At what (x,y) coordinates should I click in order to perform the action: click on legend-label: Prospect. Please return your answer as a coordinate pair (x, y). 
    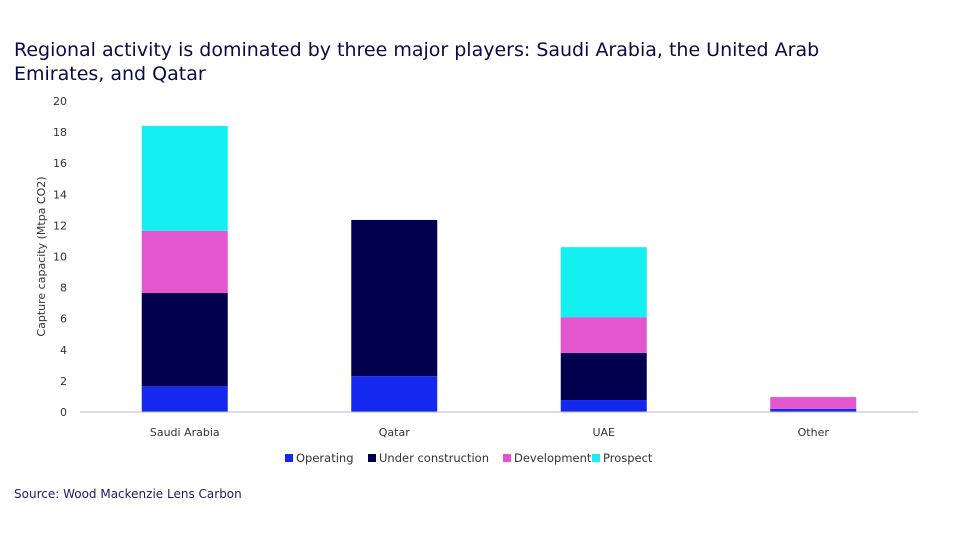
    Looking at the image, I should click on (628, 458).